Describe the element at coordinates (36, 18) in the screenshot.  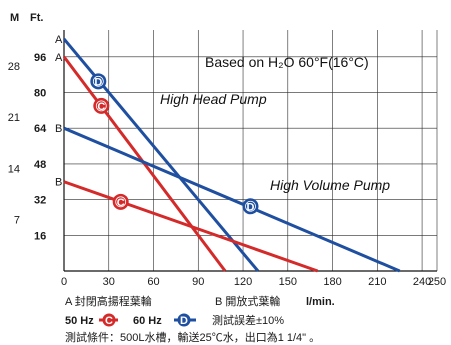
I see `y-unit-feet: Ft.` at that location.